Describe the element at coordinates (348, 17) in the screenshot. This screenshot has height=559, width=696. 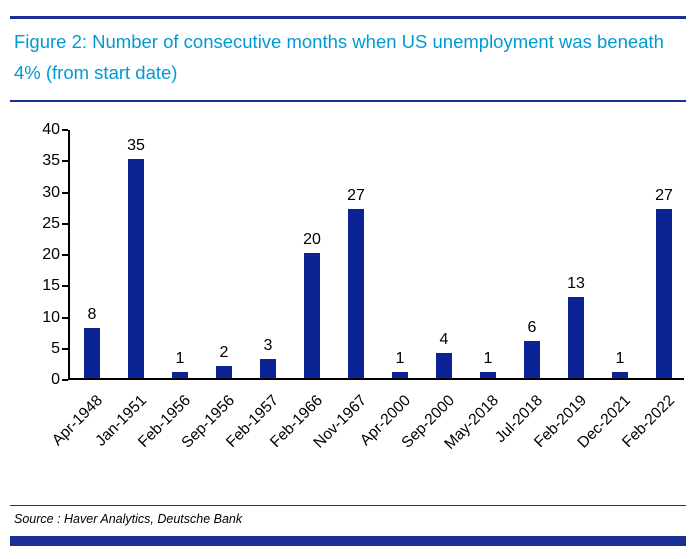
I see `top-divider` at that location.